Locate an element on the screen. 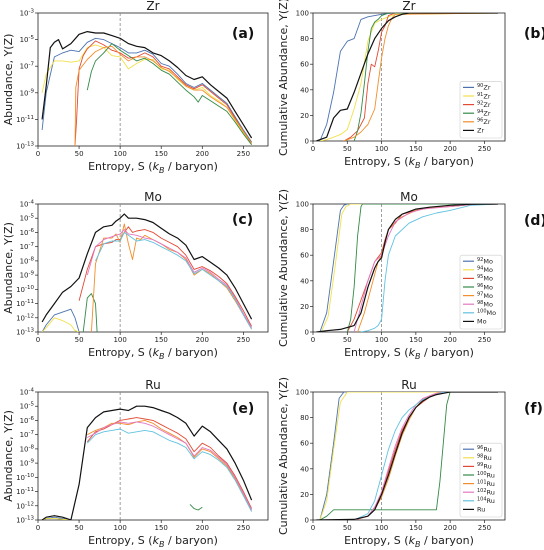 The width and height of the screenshot is (544, 550). legend-label: Mo is located at coordinates (482, 322).